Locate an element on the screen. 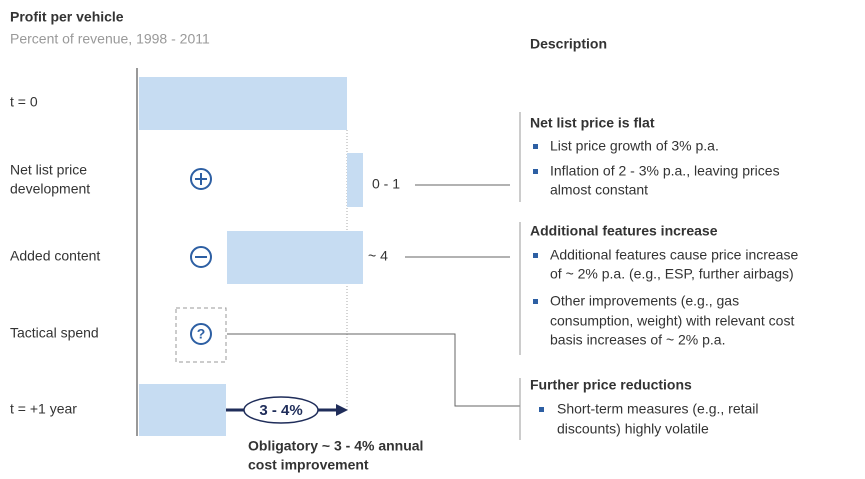 This screenshot has height=479, width=865. icon-text: ? is located at coordinates (201, 334).